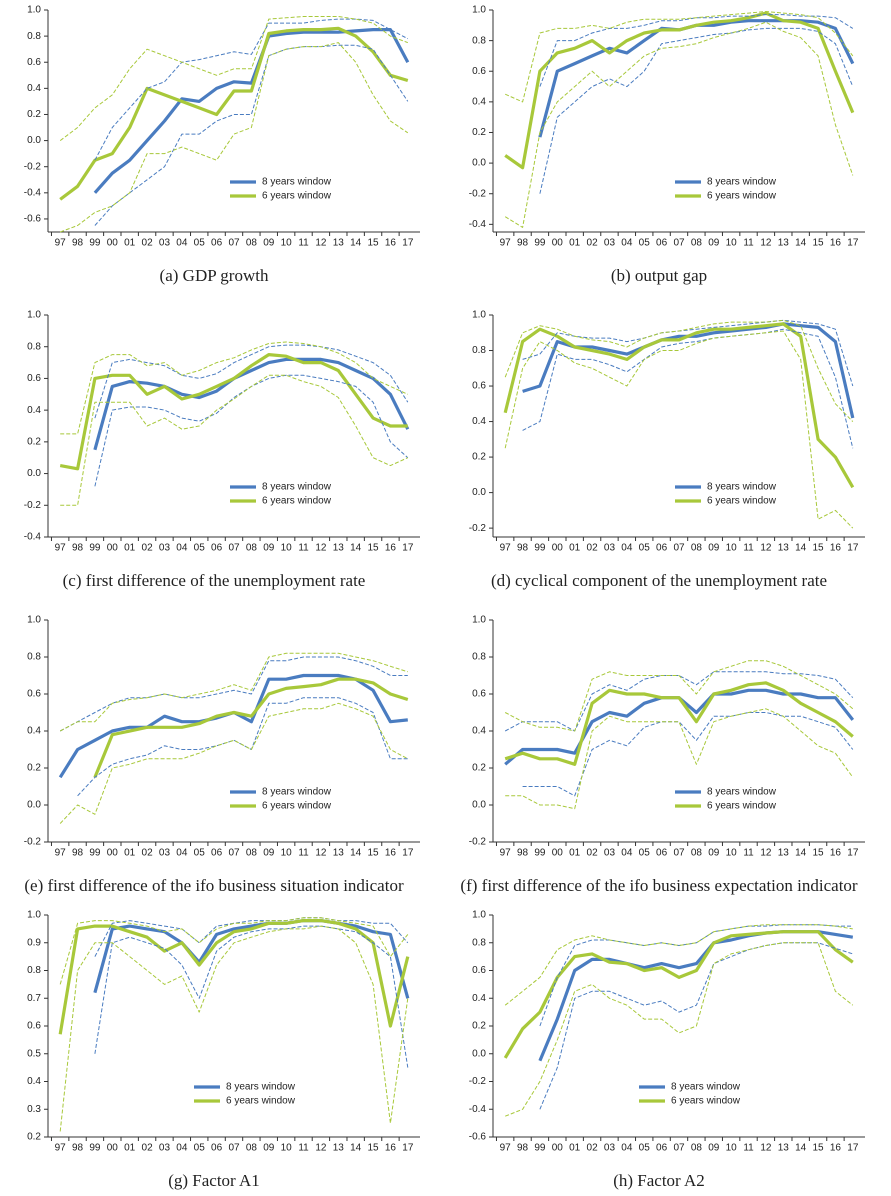  What do you see at coordinates (34, 998) in the screenshot?
I see `y-tick-label: 0.7` at bounding box center [34, 998].